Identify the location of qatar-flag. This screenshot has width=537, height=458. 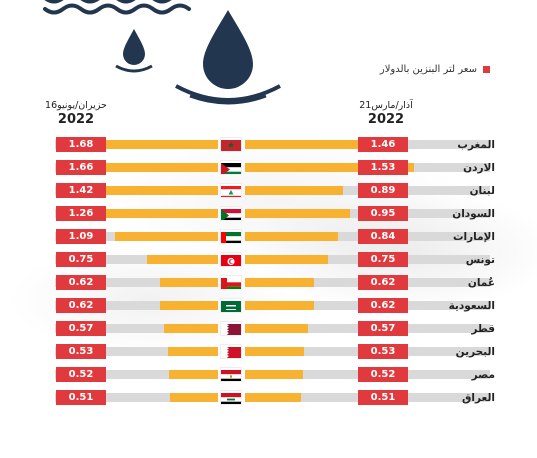
(231, 328).